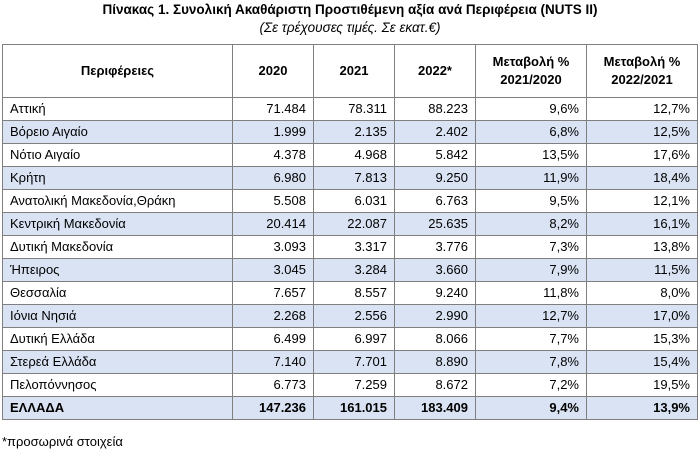 Image resolution: width=700 pixels, height=454 pixels. I want to click on total-value-2021-cell: 161.015, so click(354, 408).